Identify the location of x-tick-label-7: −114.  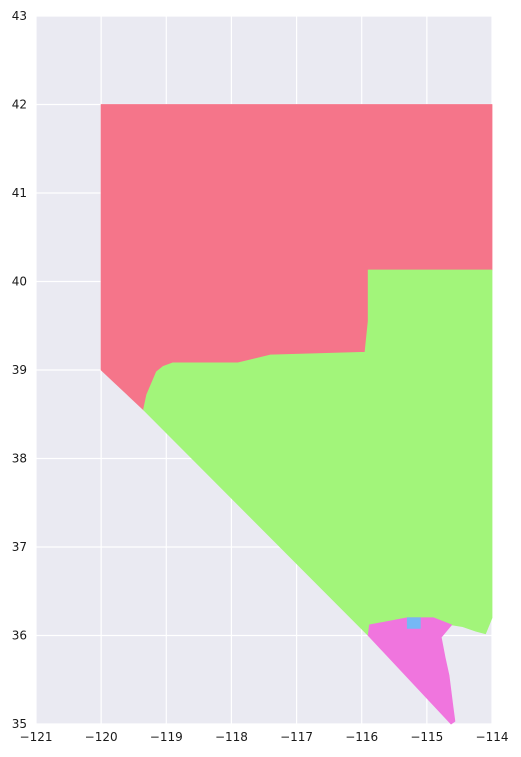
(492, 737).